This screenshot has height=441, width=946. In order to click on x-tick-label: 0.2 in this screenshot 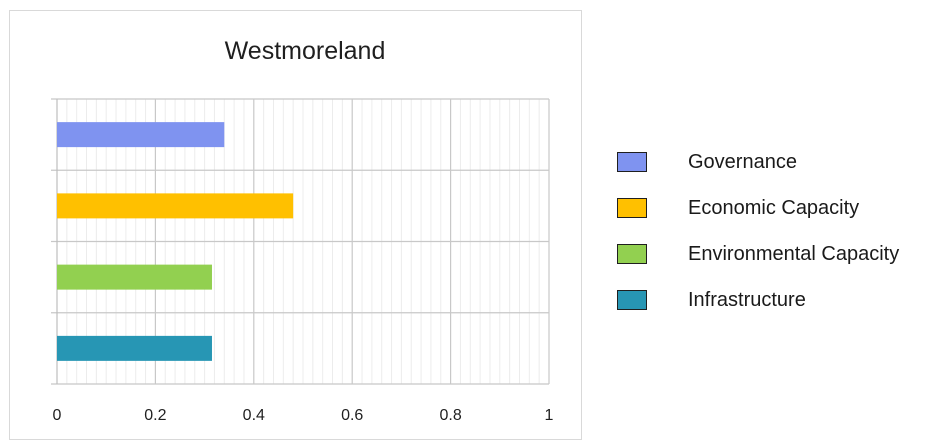, I will do `click(155, 415)`.